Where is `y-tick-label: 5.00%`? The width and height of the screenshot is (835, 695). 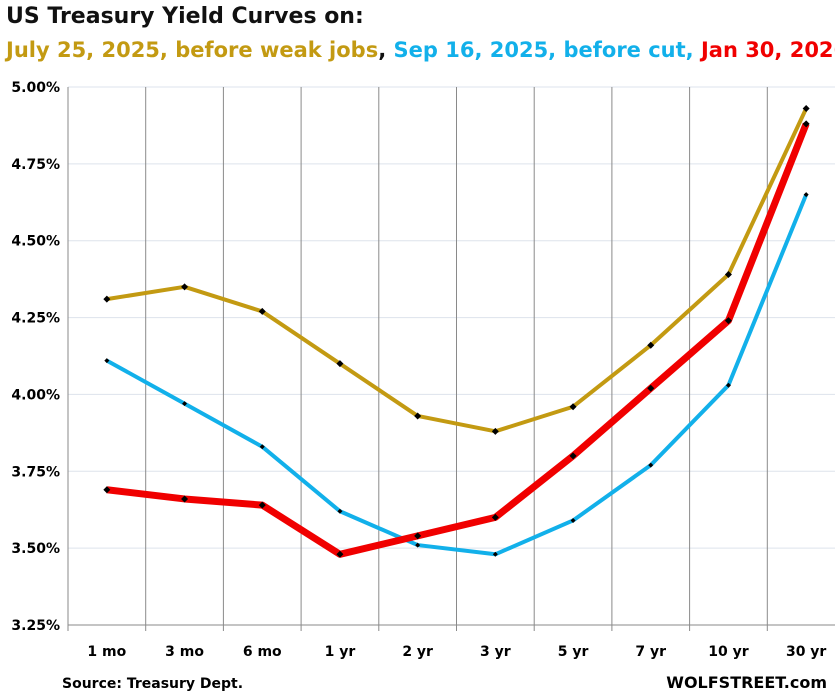 y-tick-label: 5.00% is located at coordinates (35, 88).